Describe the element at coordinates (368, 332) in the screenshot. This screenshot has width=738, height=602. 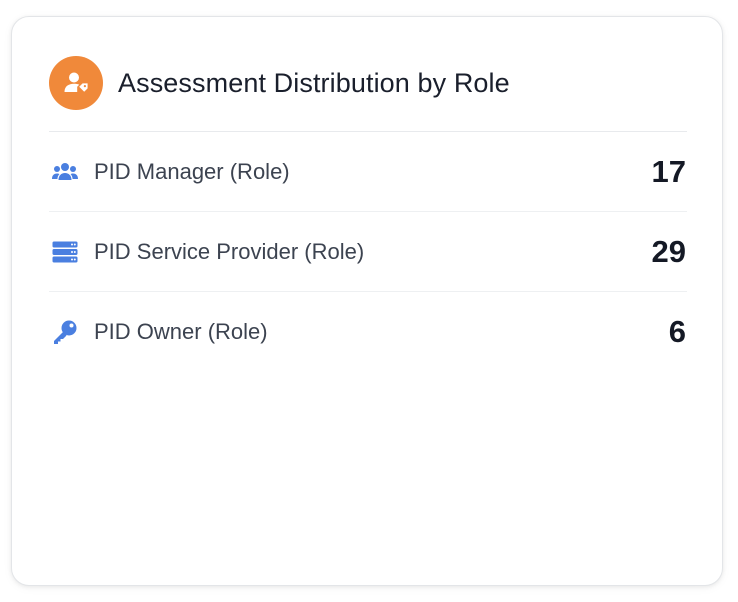
I see `role-row-pid-owner: PID Owner (Role) 6` at that location.